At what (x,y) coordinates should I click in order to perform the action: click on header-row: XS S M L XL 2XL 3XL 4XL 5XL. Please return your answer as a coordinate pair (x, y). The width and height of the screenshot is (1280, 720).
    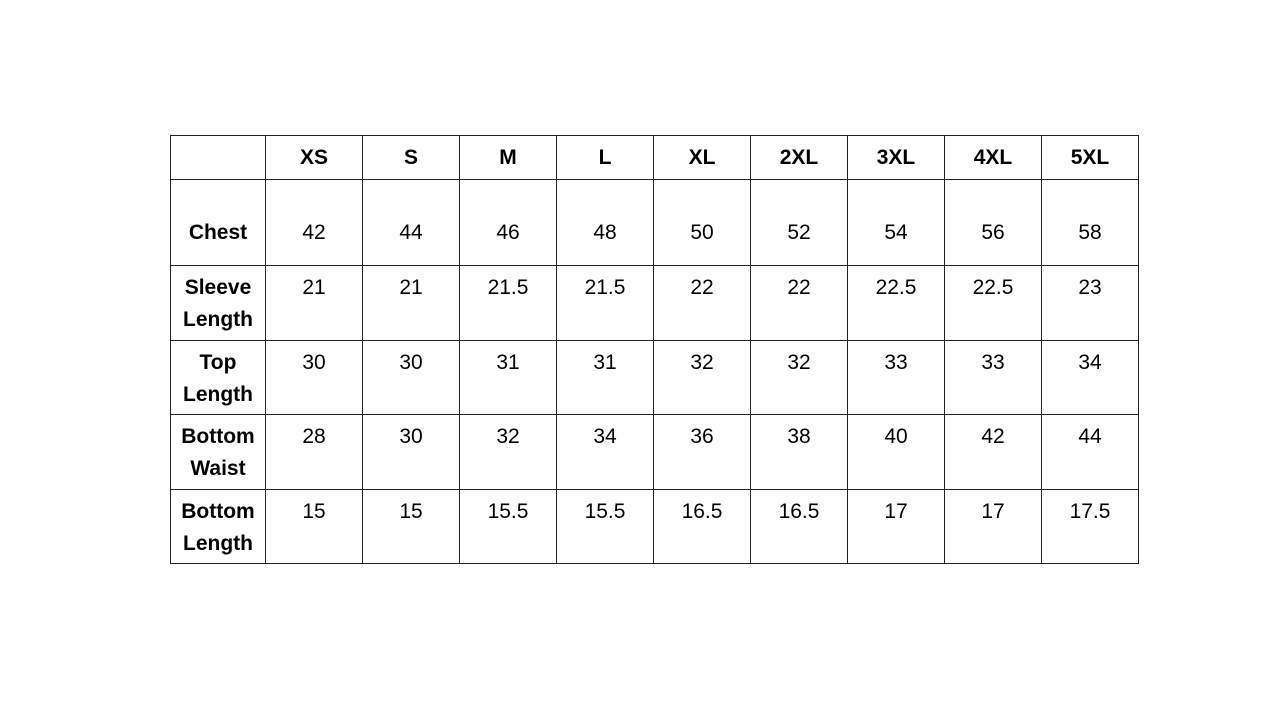
    Looking at the image, I should click on (654, 157).